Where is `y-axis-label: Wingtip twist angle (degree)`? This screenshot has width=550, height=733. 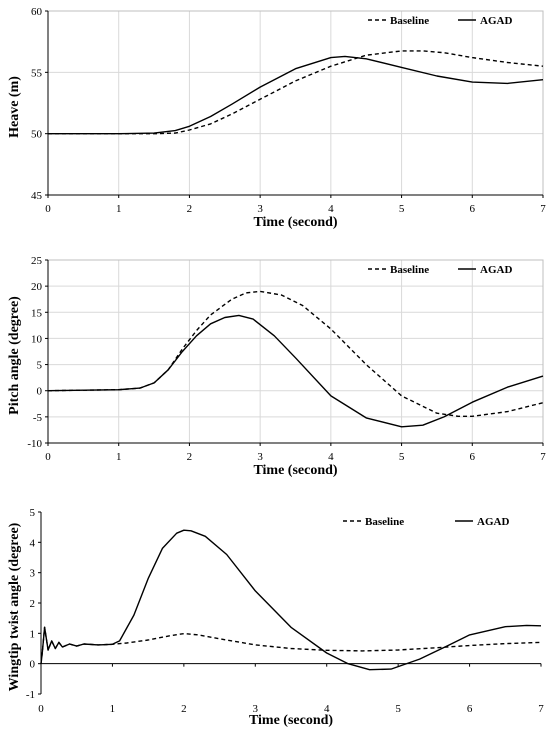
y-axis-label: Wingtip twist angle (degree) is located at coordinates (14, 606).